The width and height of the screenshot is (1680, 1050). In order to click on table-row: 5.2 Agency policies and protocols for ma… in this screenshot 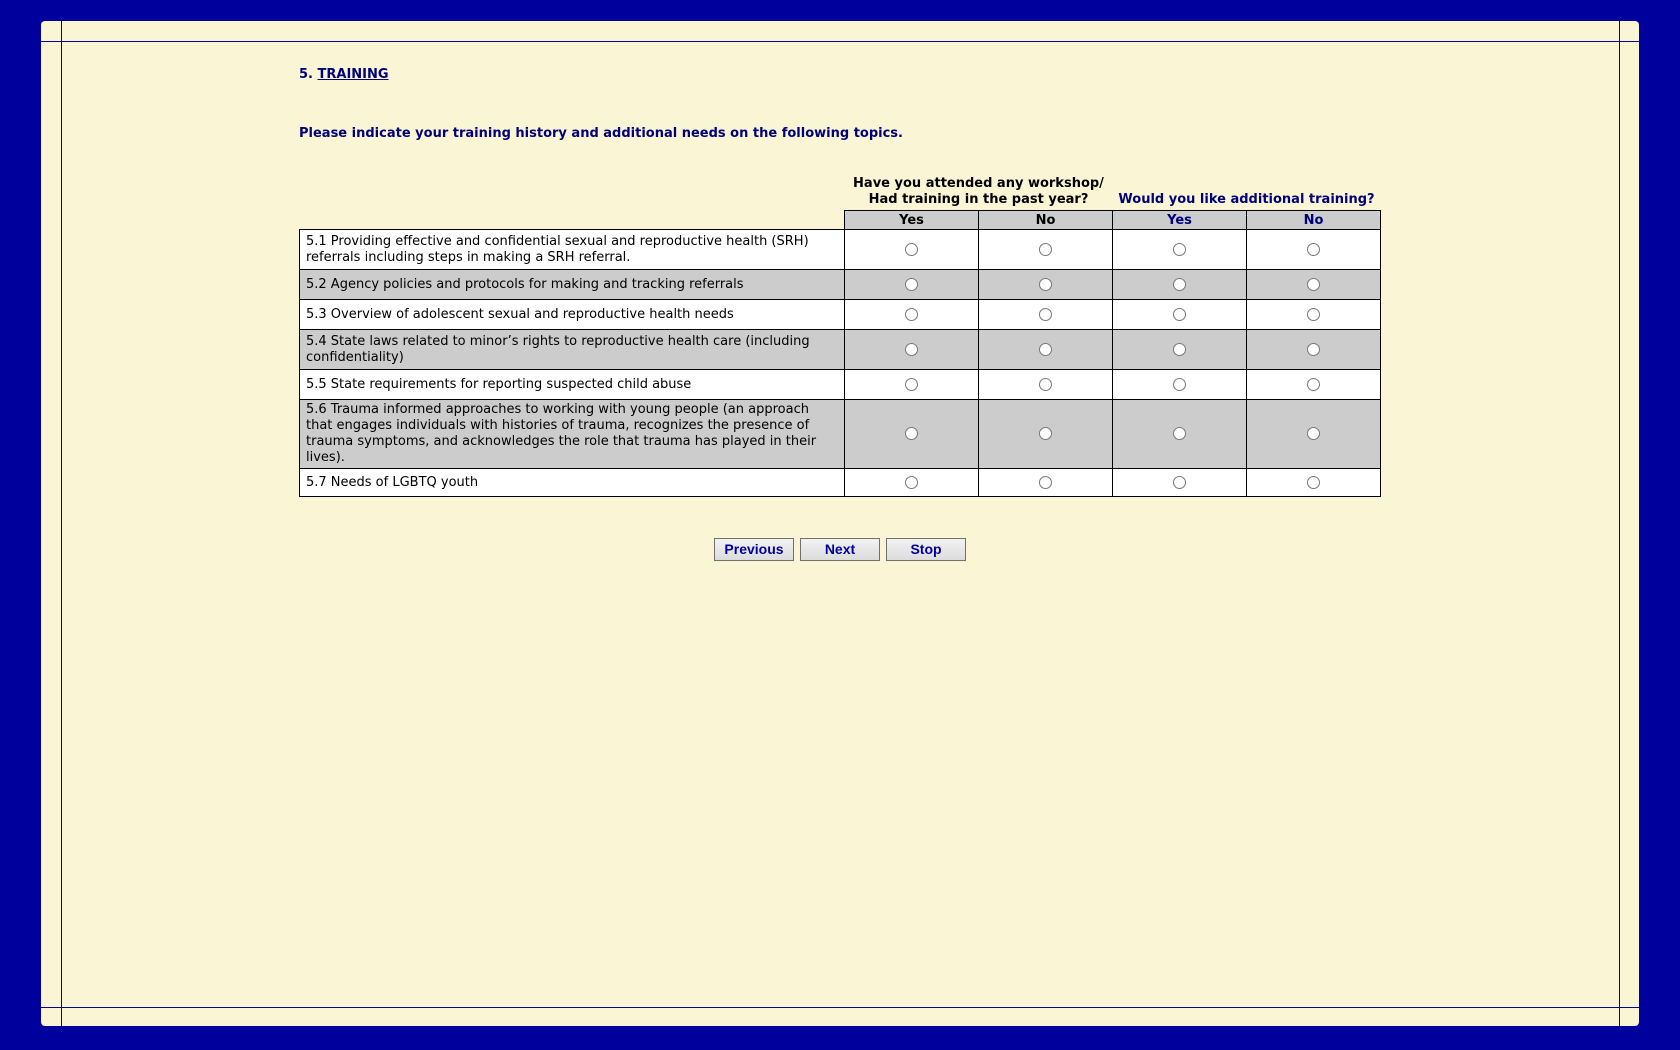, I will do `click(840, 284)`.